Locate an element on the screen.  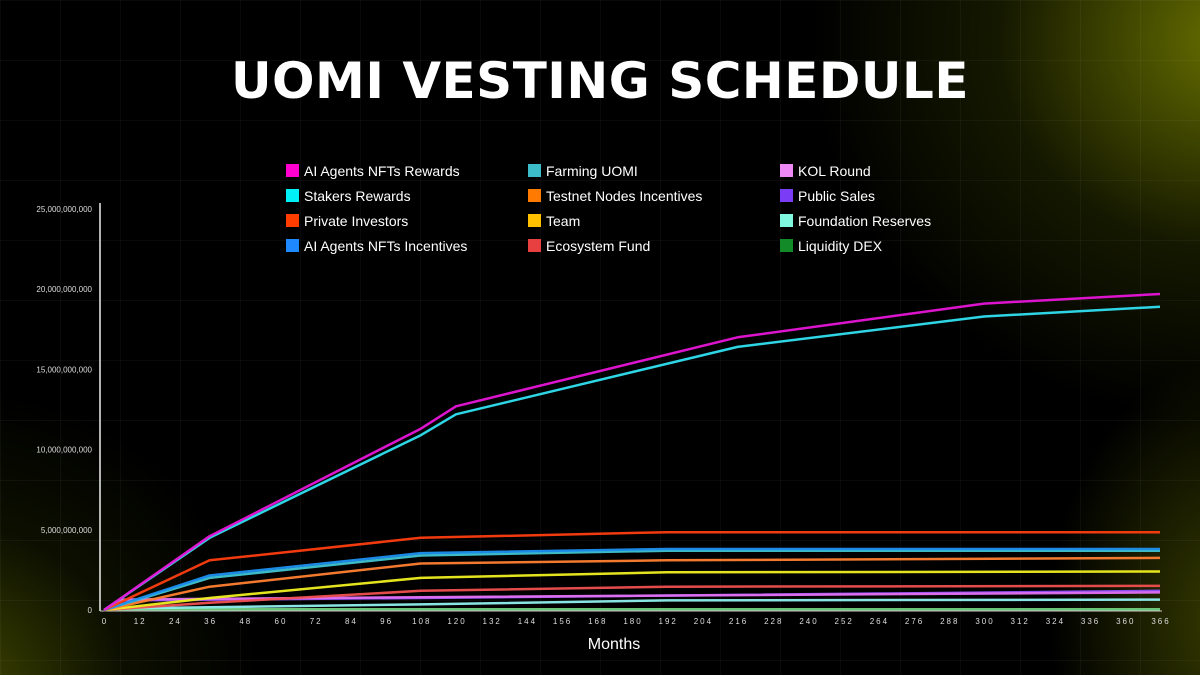
x-tick-label: 216 is located at coordinates (738, 621).